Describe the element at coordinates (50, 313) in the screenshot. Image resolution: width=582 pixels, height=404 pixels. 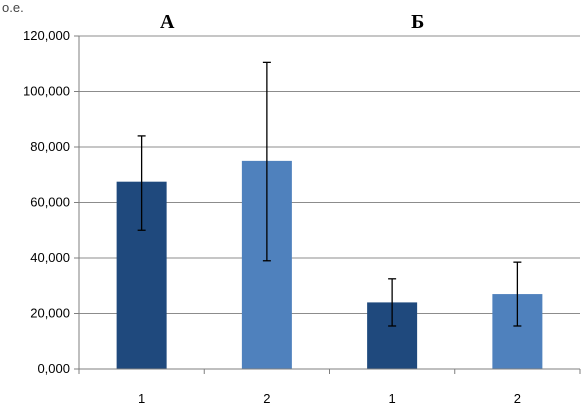
I see `y-tick-label: 20,000` at that location.